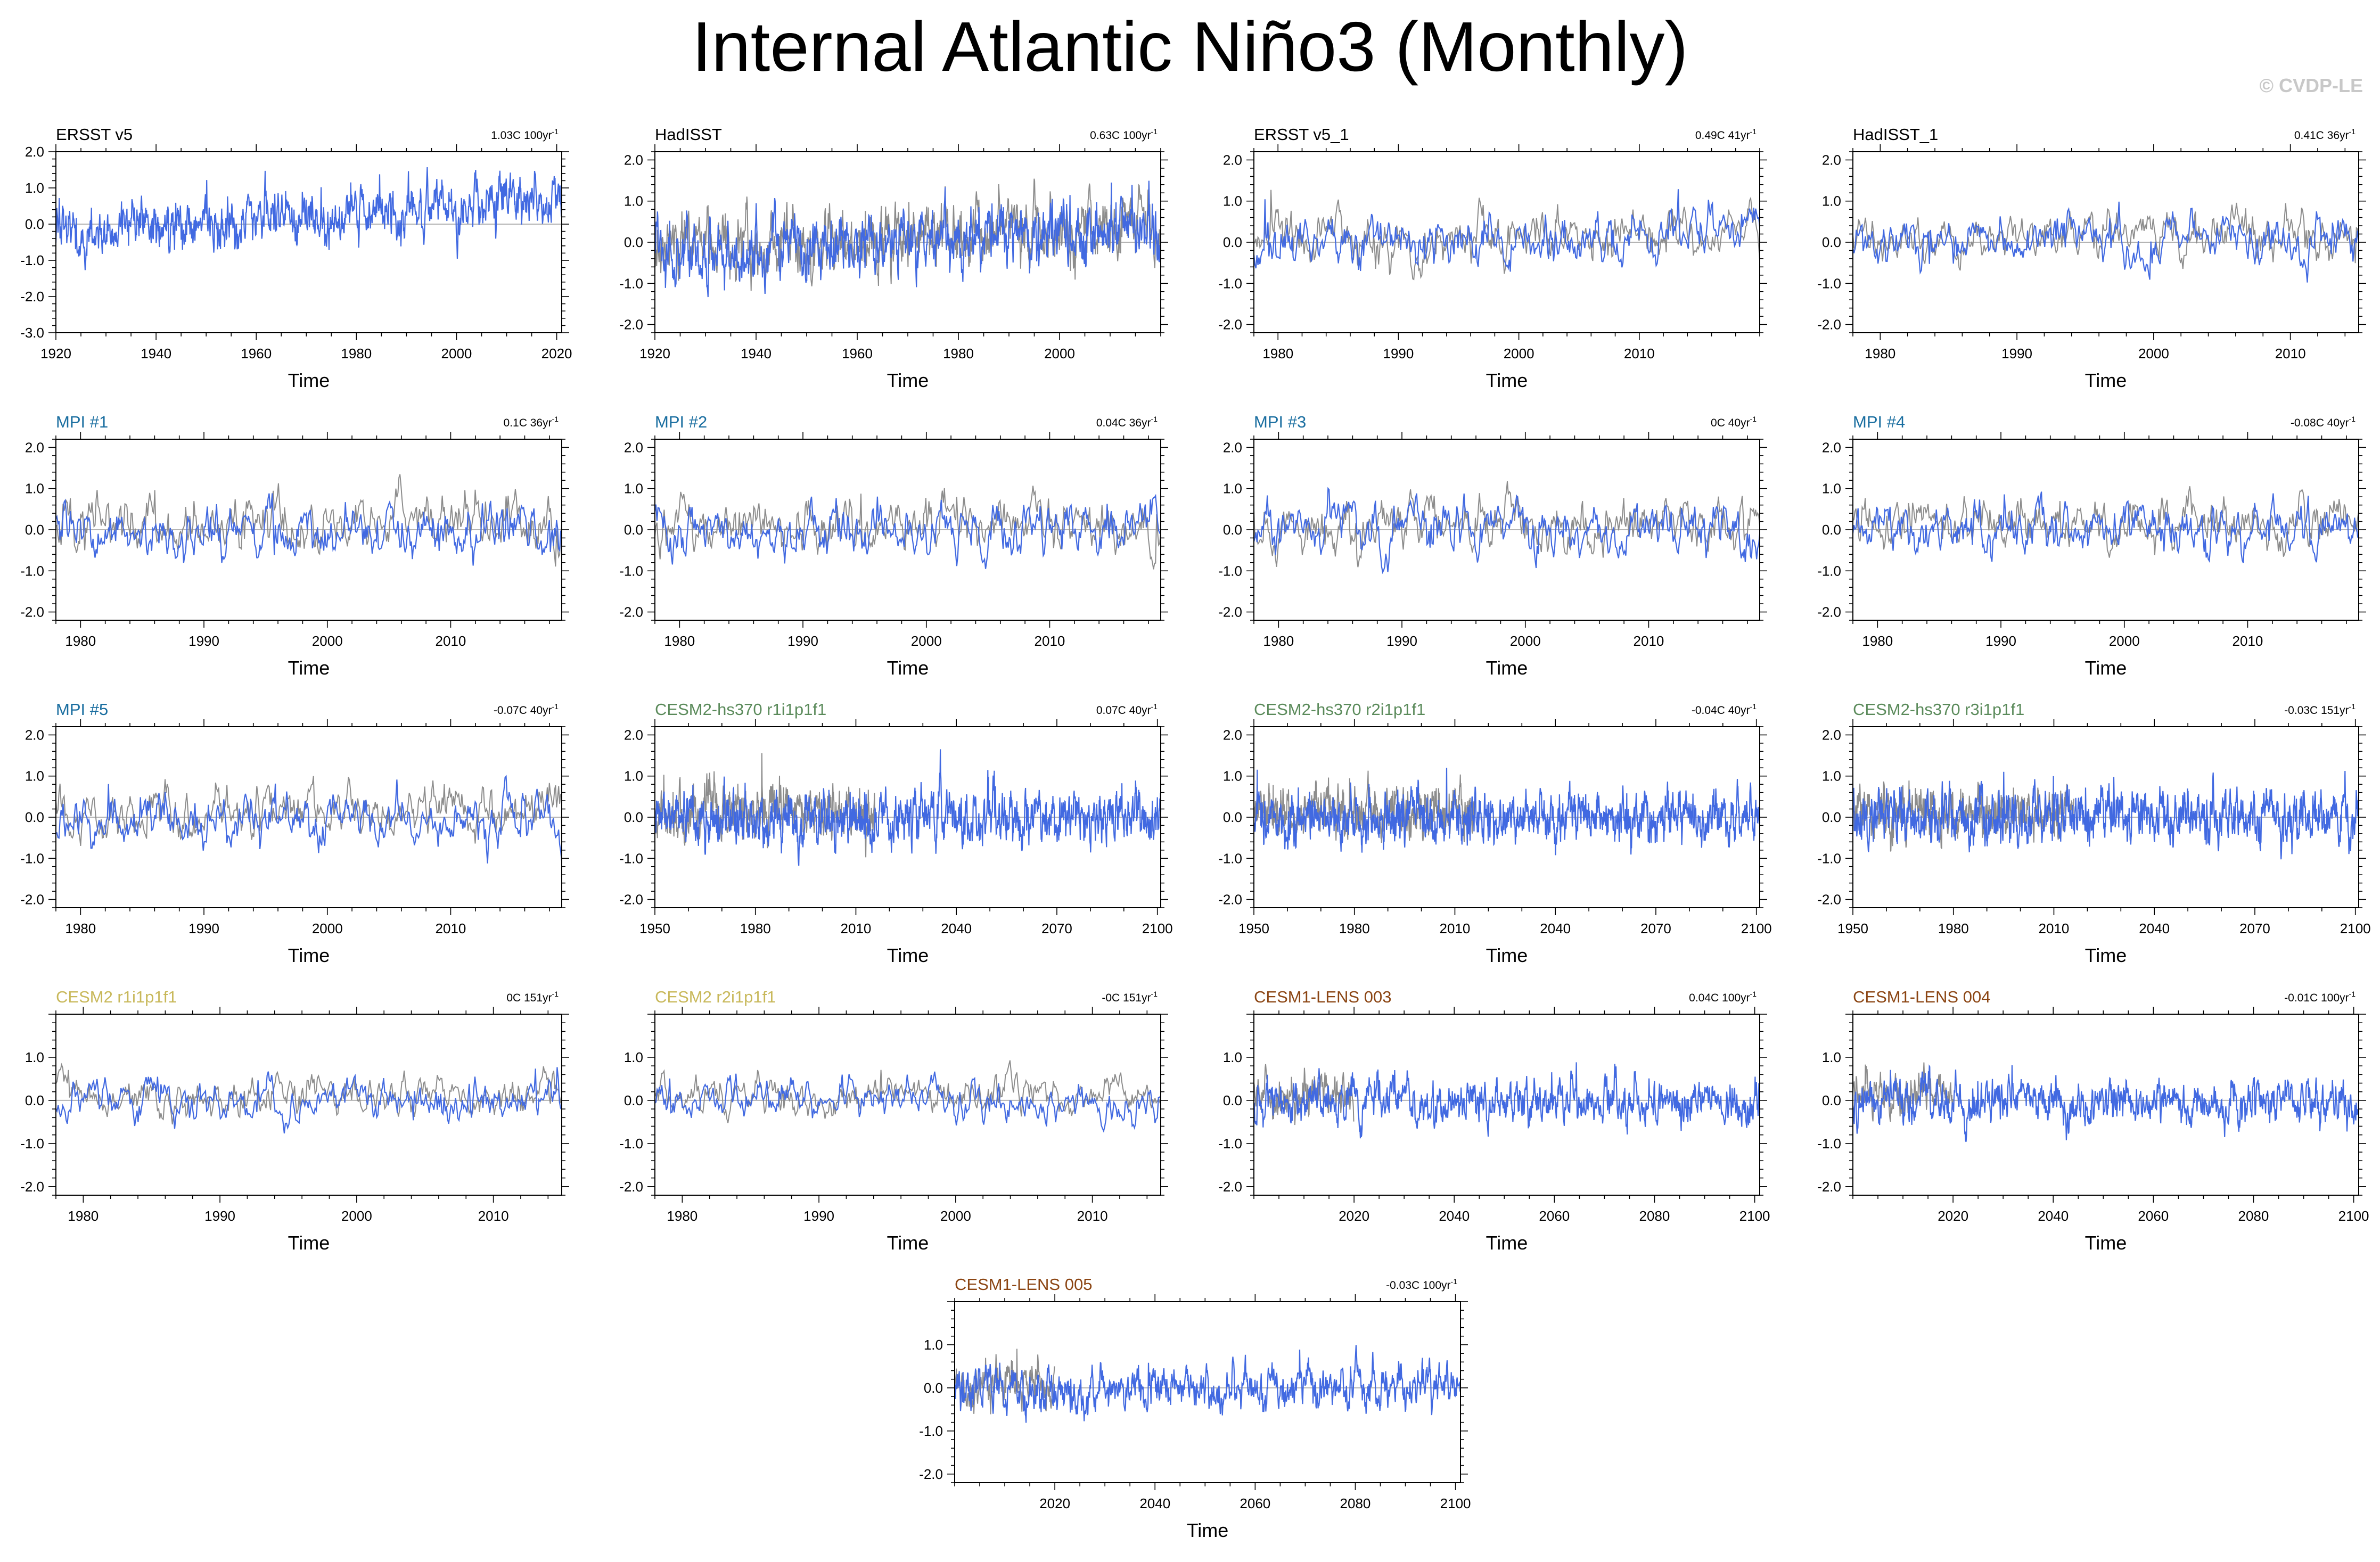  I want to click on x-tick-label: 1940, so click(156, 353).